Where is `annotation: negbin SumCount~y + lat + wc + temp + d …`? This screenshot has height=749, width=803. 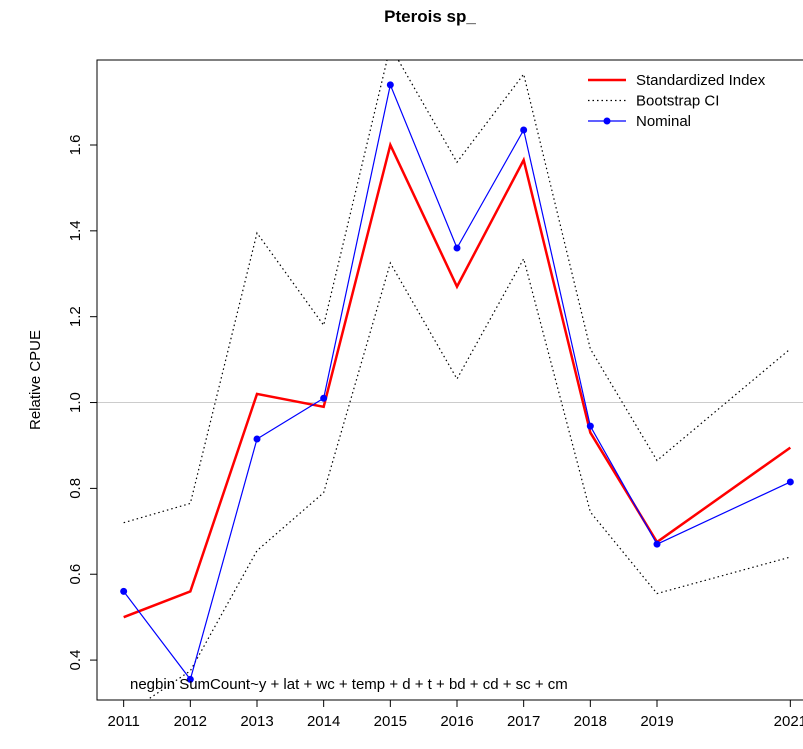 annotation: negbin SumCount~y + lat + wc + temp + d … is located at coordinates (349, 684).